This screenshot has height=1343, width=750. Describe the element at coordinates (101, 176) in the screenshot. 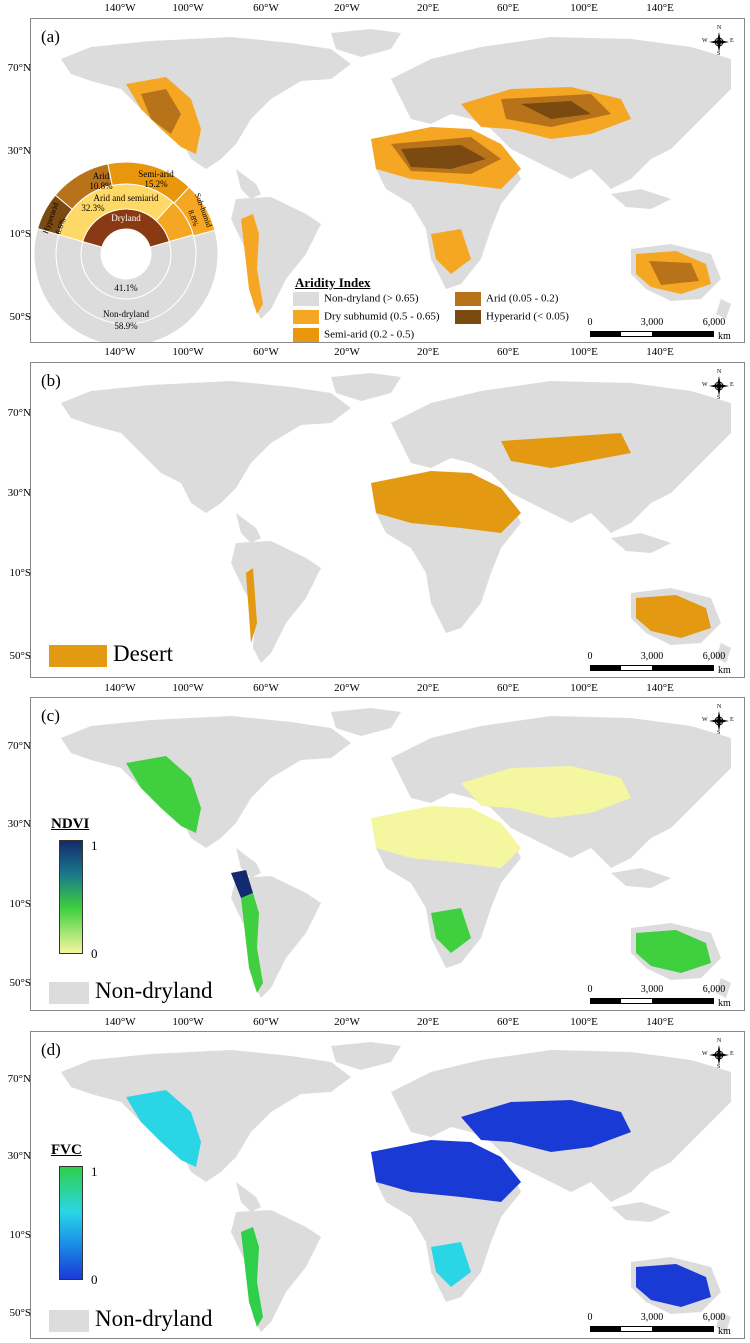

I see `donut-arid-label: Arid` at that location.